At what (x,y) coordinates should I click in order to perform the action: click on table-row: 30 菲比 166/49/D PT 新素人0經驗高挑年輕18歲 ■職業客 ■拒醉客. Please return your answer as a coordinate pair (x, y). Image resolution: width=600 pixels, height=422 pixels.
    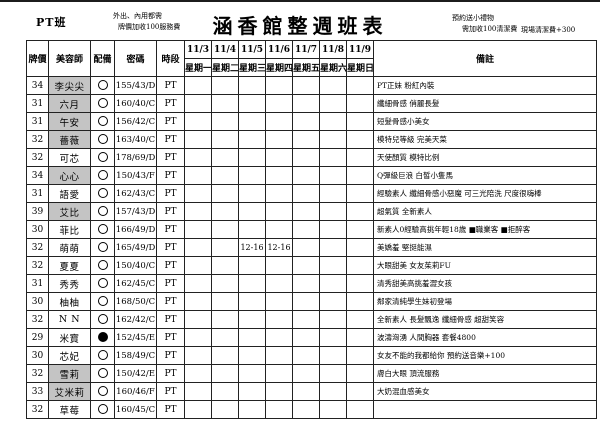
    Looking at the image, I should click on (311, 229).